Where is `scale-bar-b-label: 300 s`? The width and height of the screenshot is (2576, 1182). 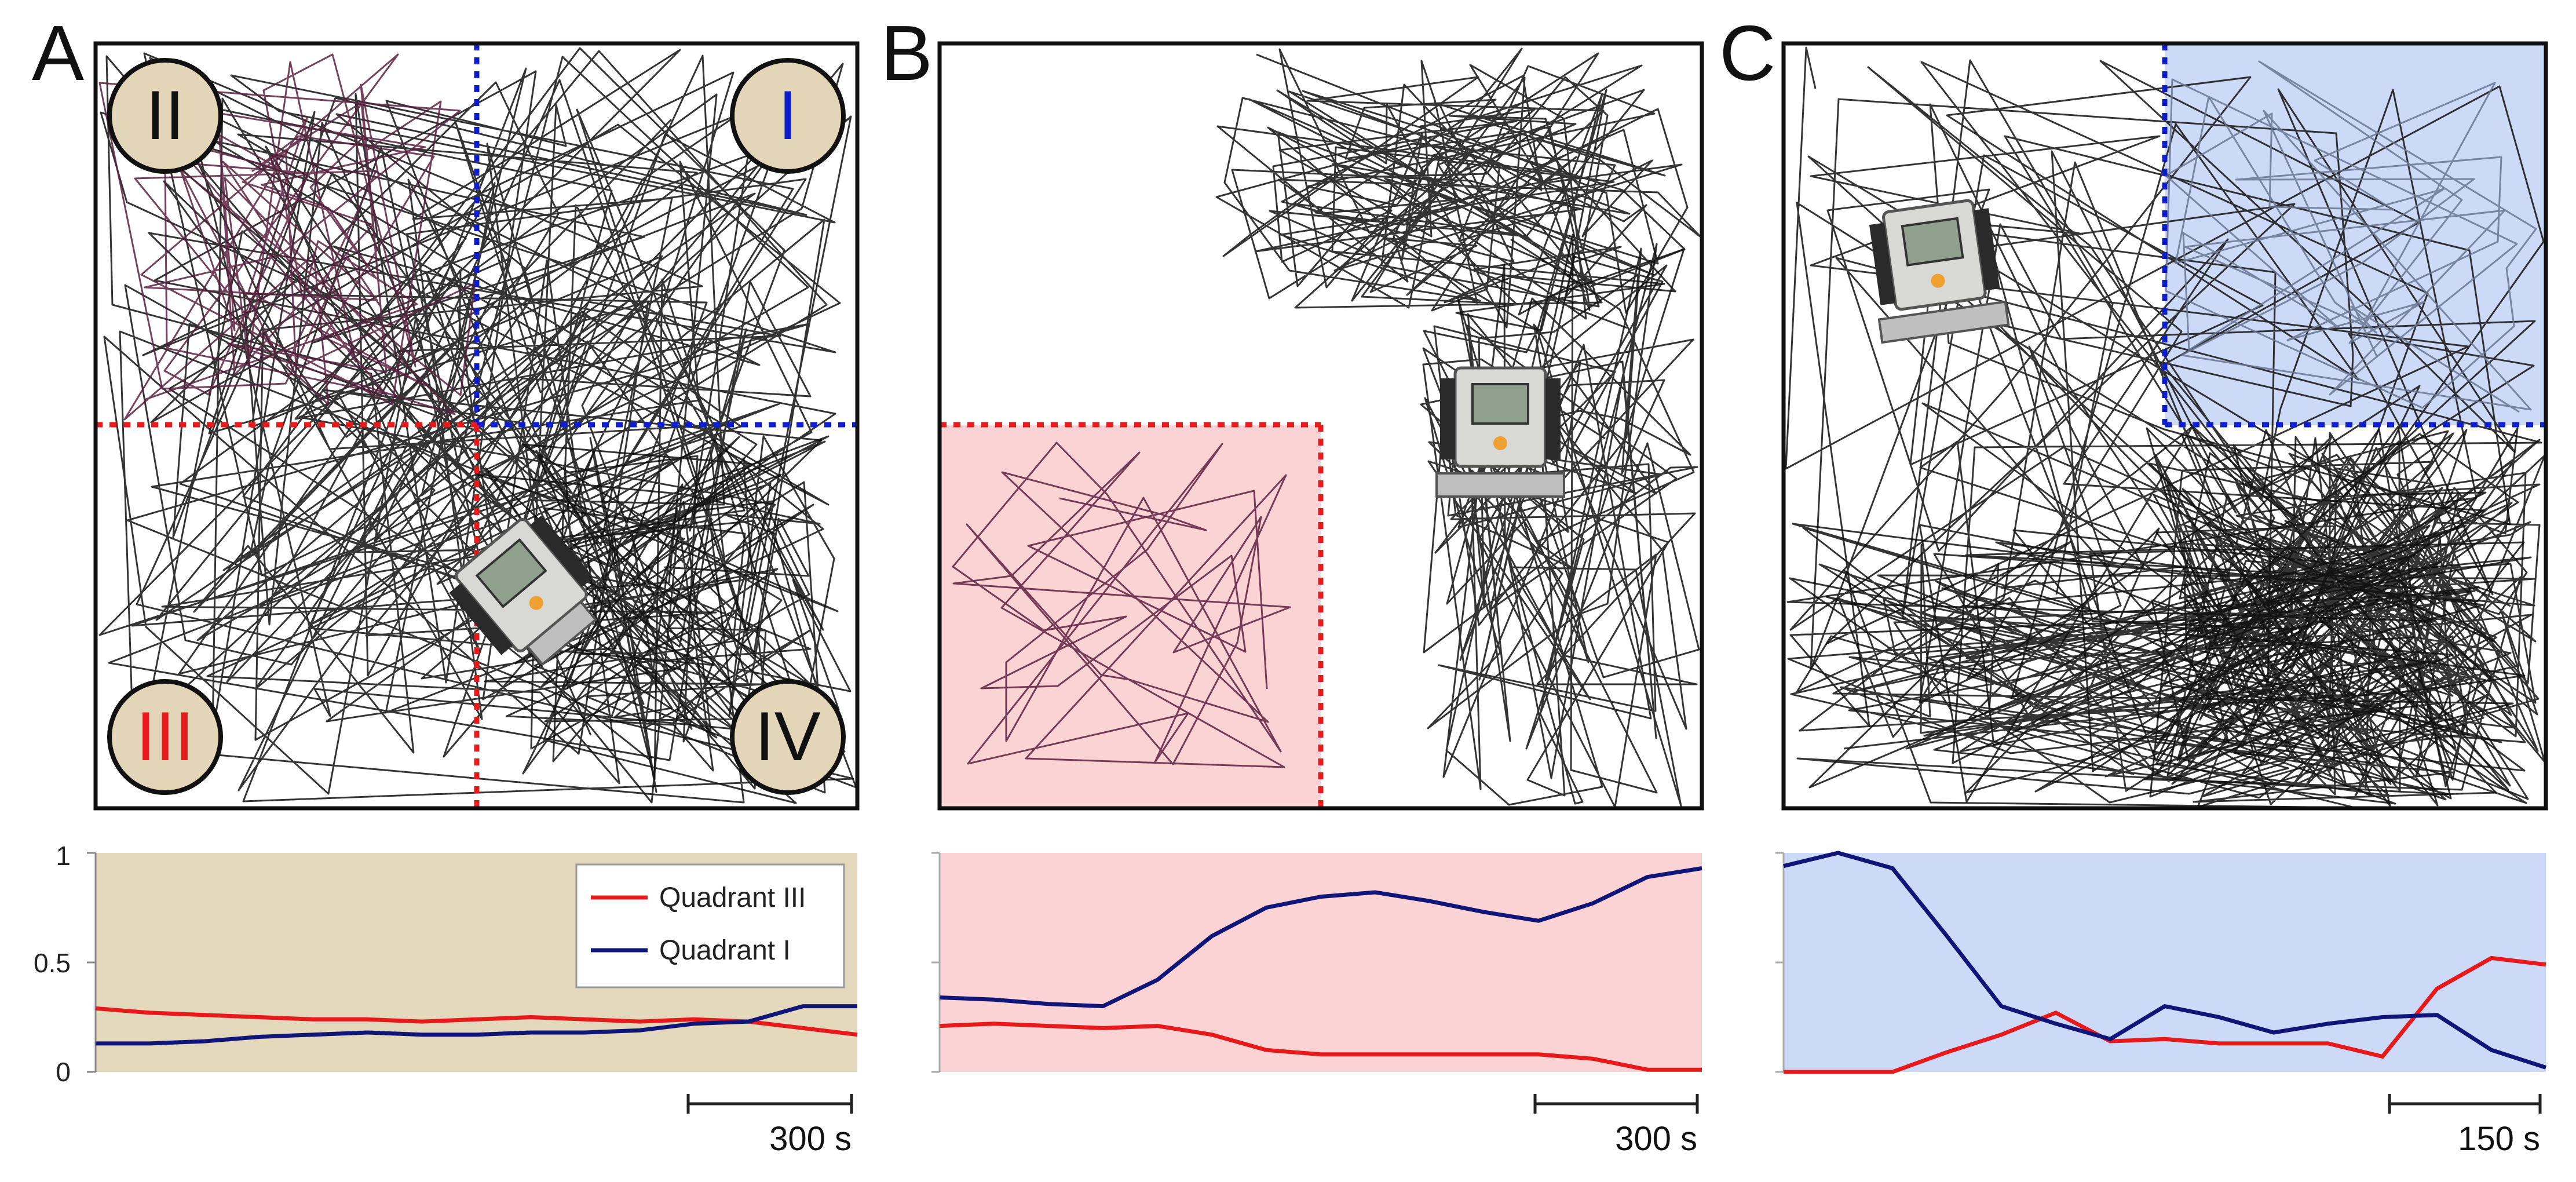 scale-bar-b-label: 300 s is located at coordinates (1656, 1139).